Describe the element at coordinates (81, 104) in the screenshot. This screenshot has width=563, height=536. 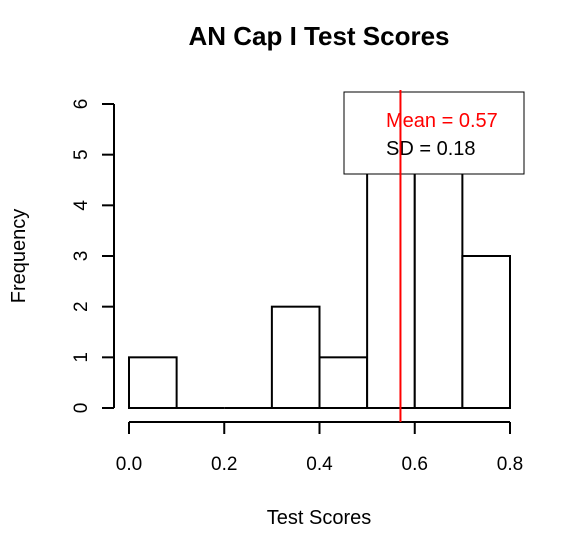
I see `y-tick-label: 6` at that location.